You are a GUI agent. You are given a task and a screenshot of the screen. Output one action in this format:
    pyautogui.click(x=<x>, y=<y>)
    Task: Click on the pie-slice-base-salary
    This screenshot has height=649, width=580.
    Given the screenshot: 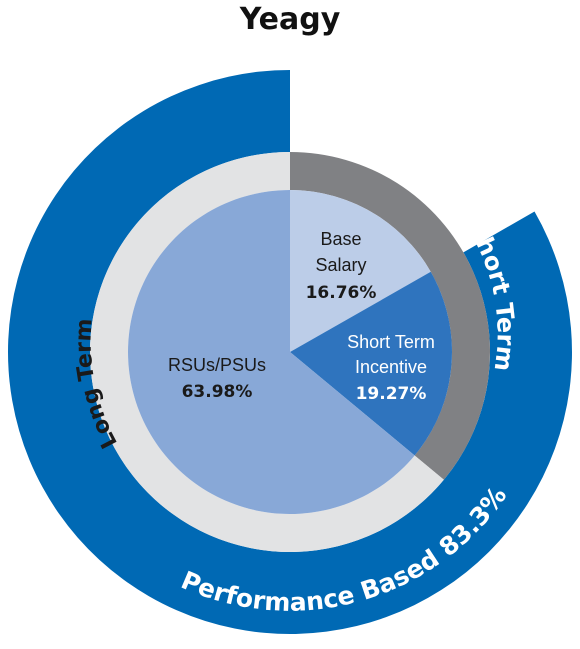 What is the action you would take?
    pyautogui.click(x=360, y=271)
    